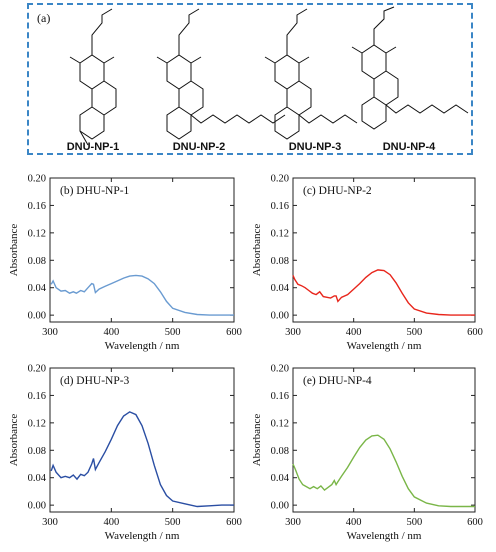 The width and height of the screenshot is (496, 552). Describe the element at coordinates (280, 316) in the screenshot. I see `chart-2-ytick-label: 0.00` at that location.